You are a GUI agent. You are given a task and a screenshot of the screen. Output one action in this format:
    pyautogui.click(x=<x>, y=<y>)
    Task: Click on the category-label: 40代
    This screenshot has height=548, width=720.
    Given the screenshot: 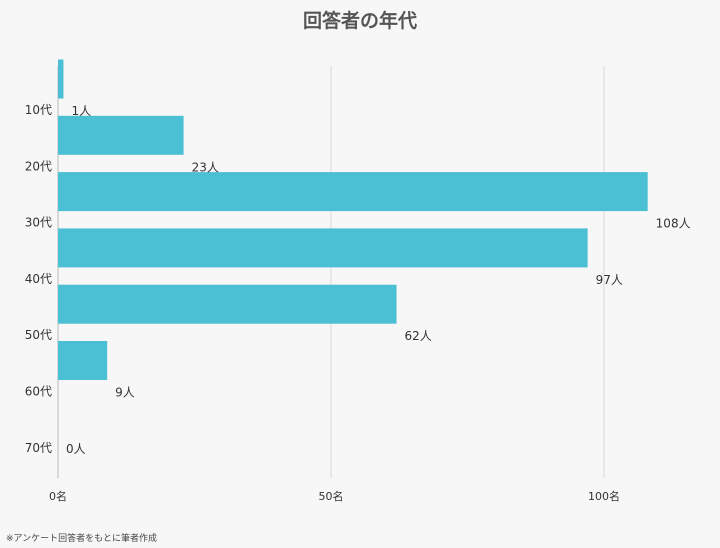 What is the action you would take?
    pyautogui.click(x=38, y=279)
    